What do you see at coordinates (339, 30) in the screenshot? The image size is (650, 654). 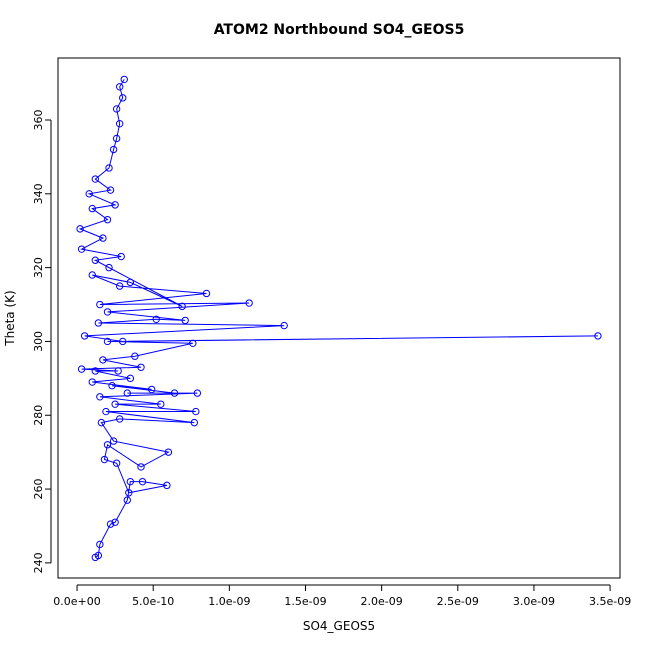 I see `chart-title: ATOM2 Northbound SO4_GEOS5` at bounding box center [339, 30].